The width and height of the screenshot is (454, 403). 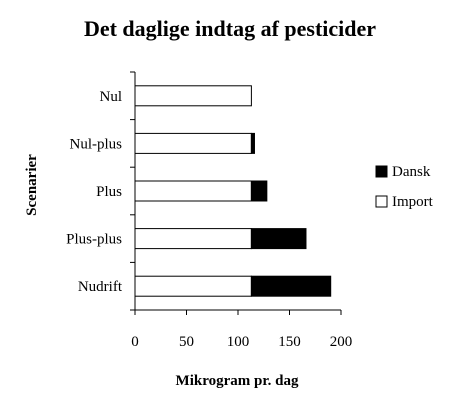 I want to click on bar-import-nul-plus, so click(x=193, y=143).